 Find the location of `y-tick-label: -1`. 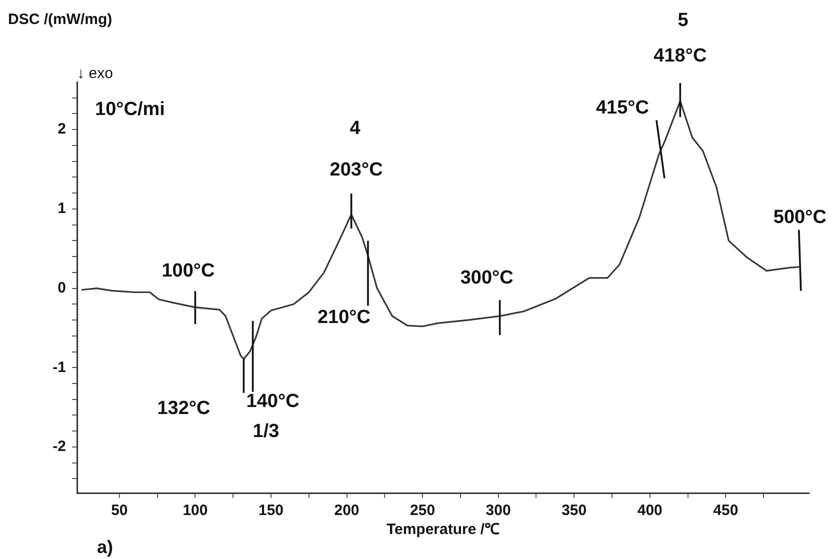

y-tick-label: -1 is located at coordinates (59, 367).